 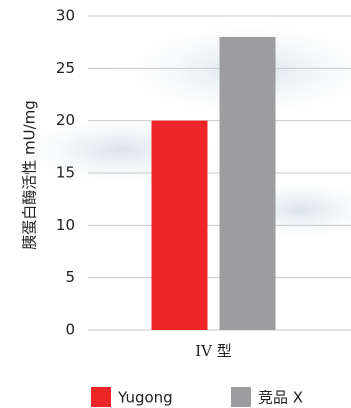 I want to click on y-tick-label: 5, so click(x=70, y=277).